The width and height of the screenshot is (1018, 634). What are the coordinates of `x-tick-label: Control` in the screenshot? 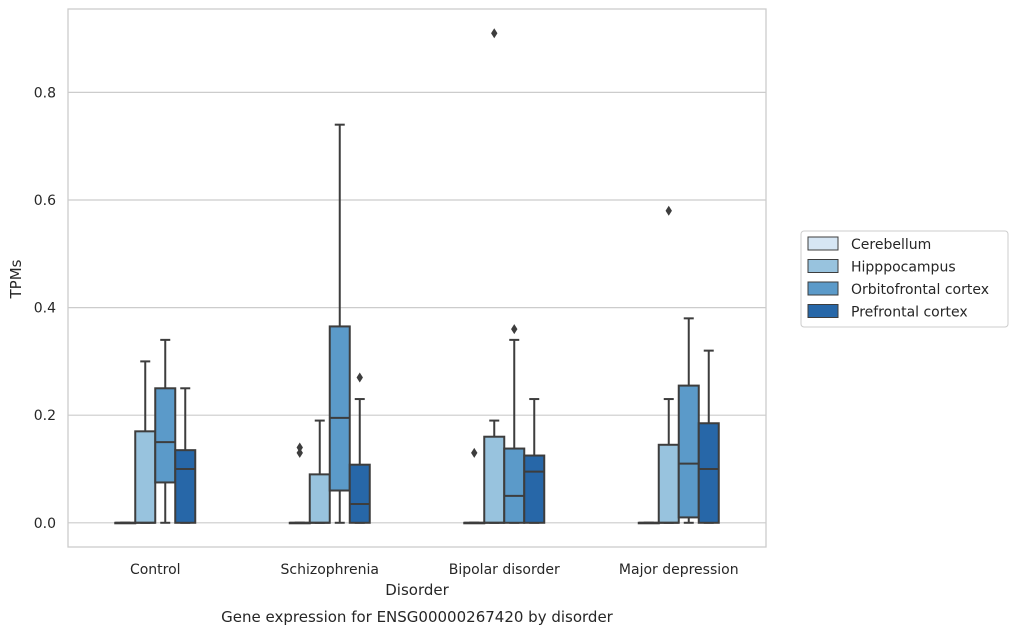 It's located at (155, 570).